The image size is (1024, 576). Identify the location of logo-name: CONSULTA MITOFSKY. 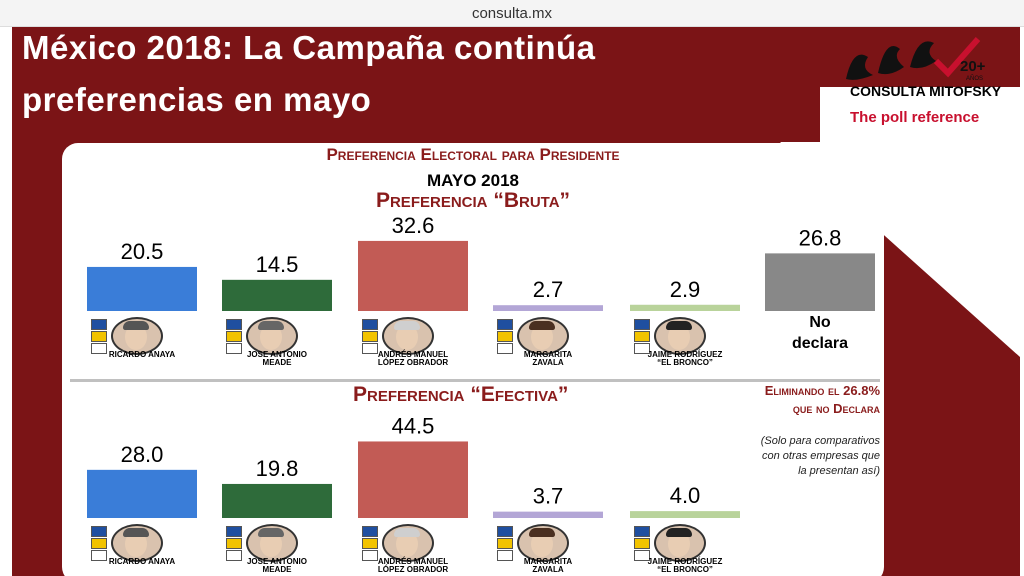
(926, 91).